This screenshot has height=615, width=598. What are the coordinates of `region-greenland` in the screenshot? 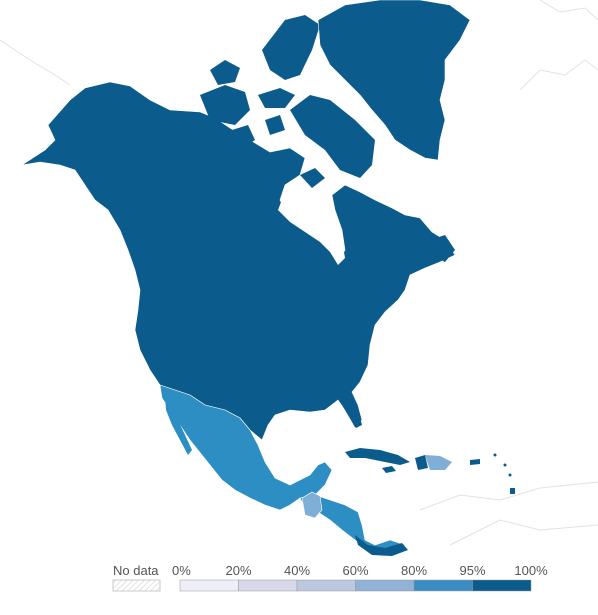 It's located at (394, 80).